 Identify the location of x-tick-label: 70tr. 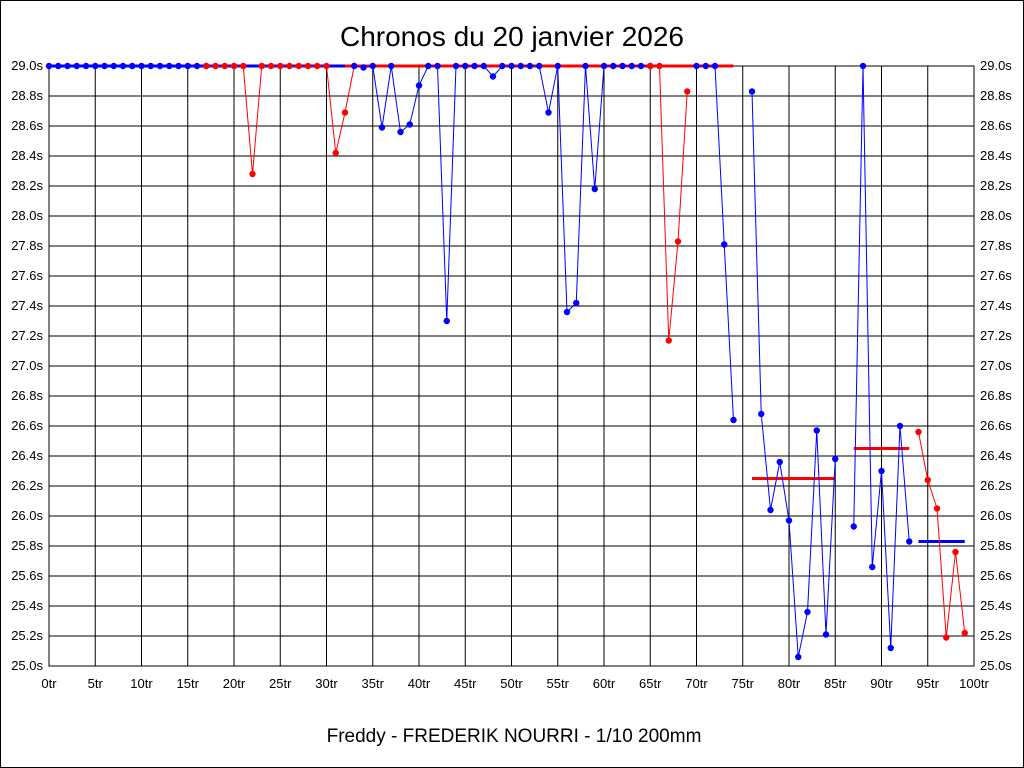
(696, 683).